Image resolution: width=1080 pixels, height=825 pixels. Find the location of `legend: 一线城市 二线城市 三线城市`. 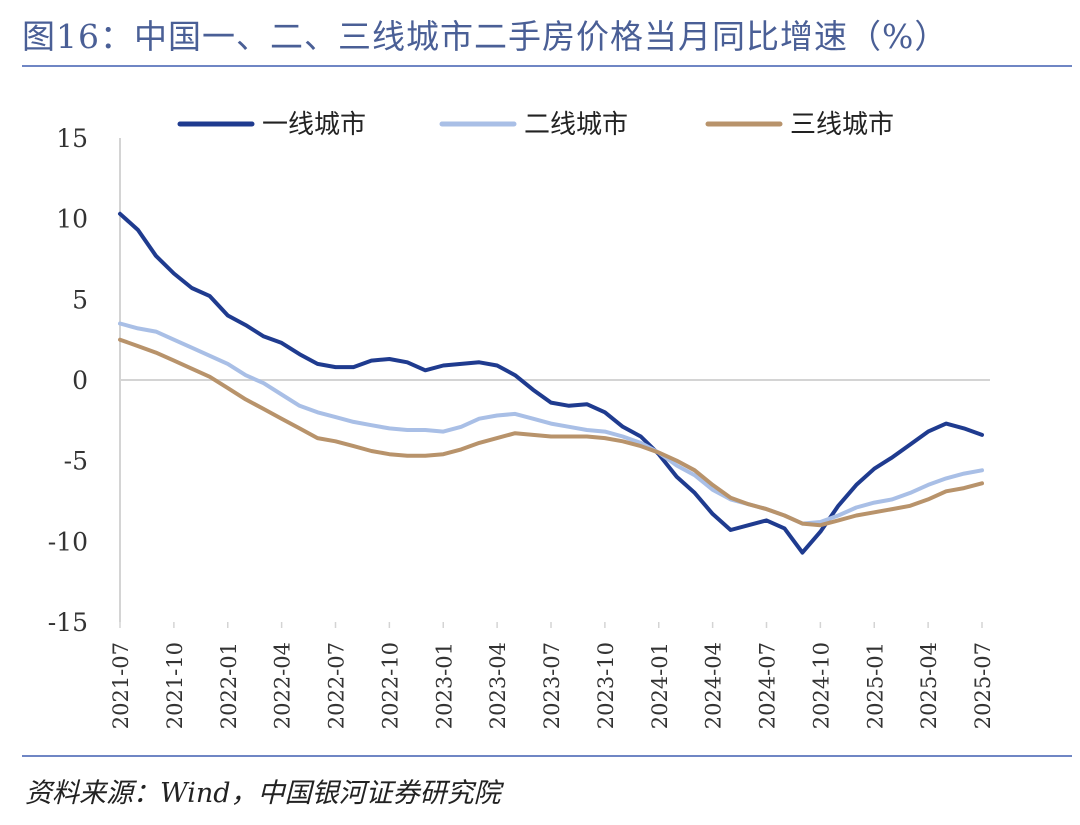

legend: 一线城市 二线城市 三线城市 is located at coordinates (535, 125).